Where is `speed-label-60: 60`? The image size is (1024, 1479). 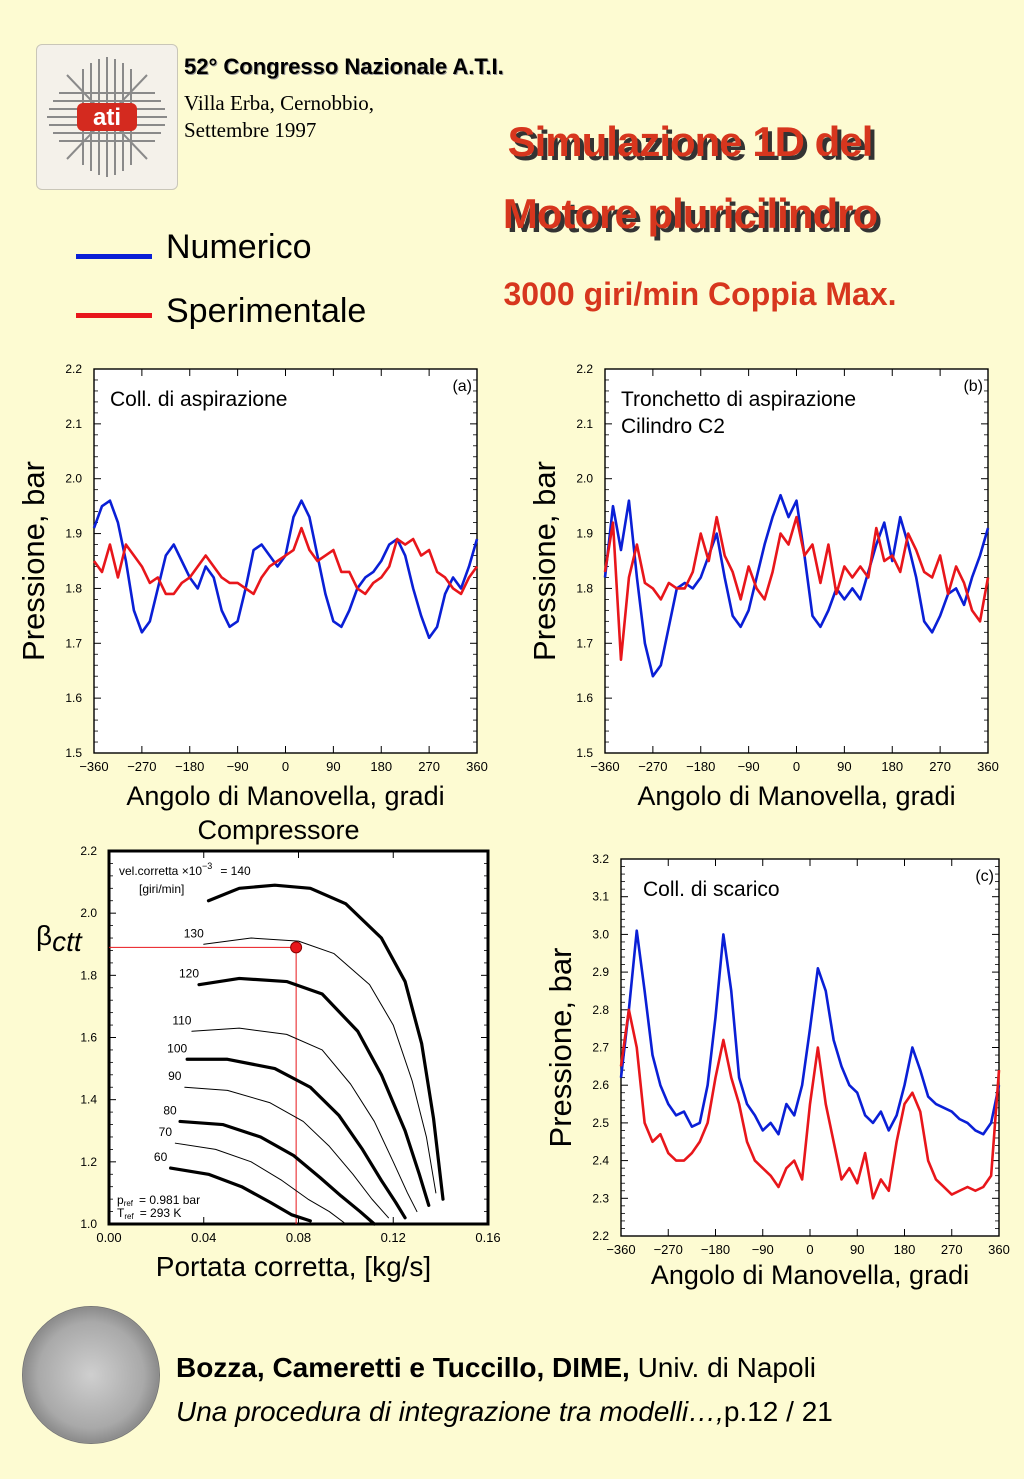
speed-label-60: 60 is located at coordinates (161, 1157).